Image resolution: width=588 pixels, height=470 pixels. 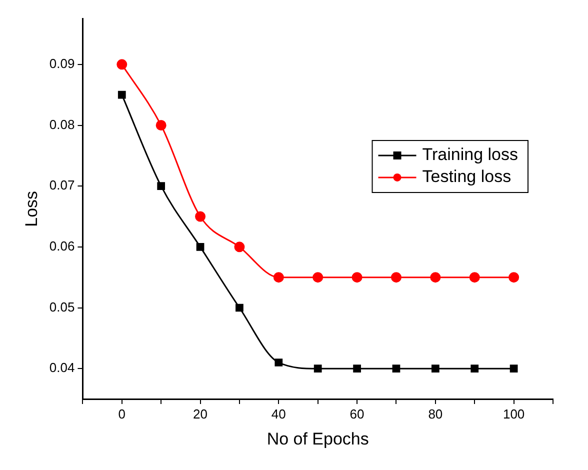 I want to click on y-tick-label: 0.05, so click(x=62, y=306).